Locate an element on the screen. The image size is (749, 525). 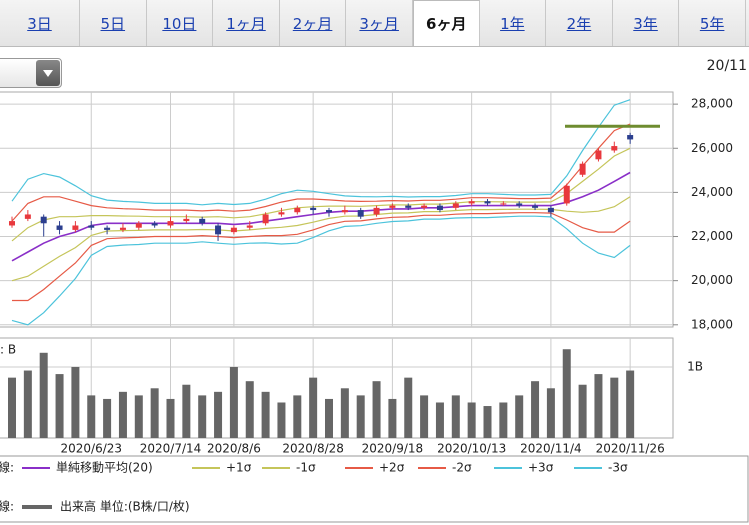
x-tick-label: 2020/10/13 is located at coordinates (471, 449).